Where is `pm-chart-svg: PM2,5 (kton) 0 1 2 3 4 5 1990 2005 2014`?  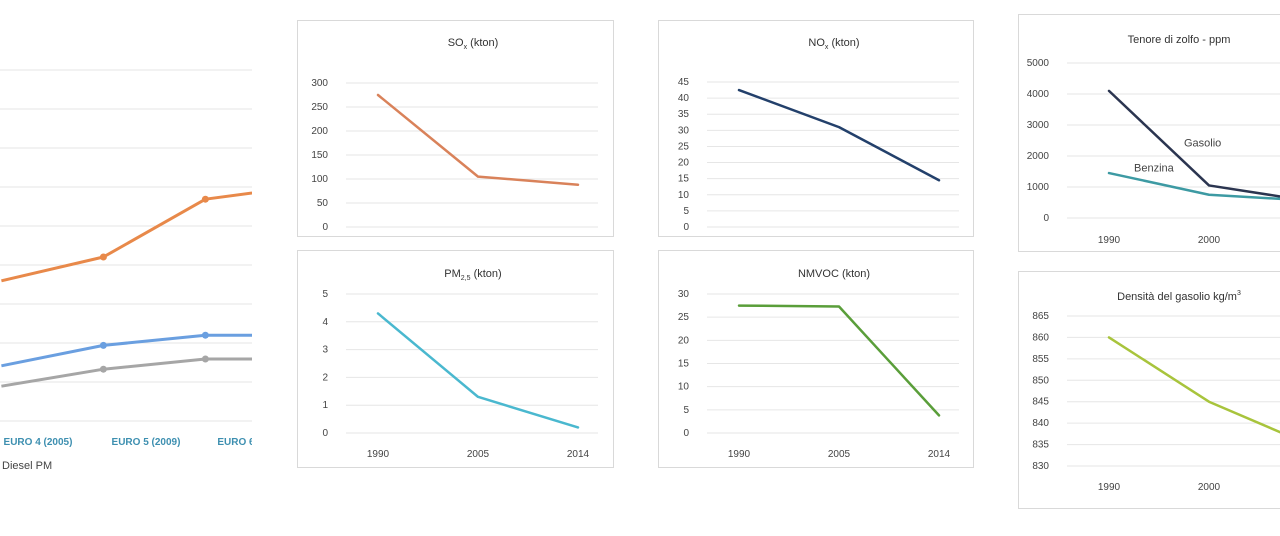 pm-chart-svg: PM2,5 (kton) 0 1 2 3 4 5 1990 2005 2014 is located at coordinates (460, 364).